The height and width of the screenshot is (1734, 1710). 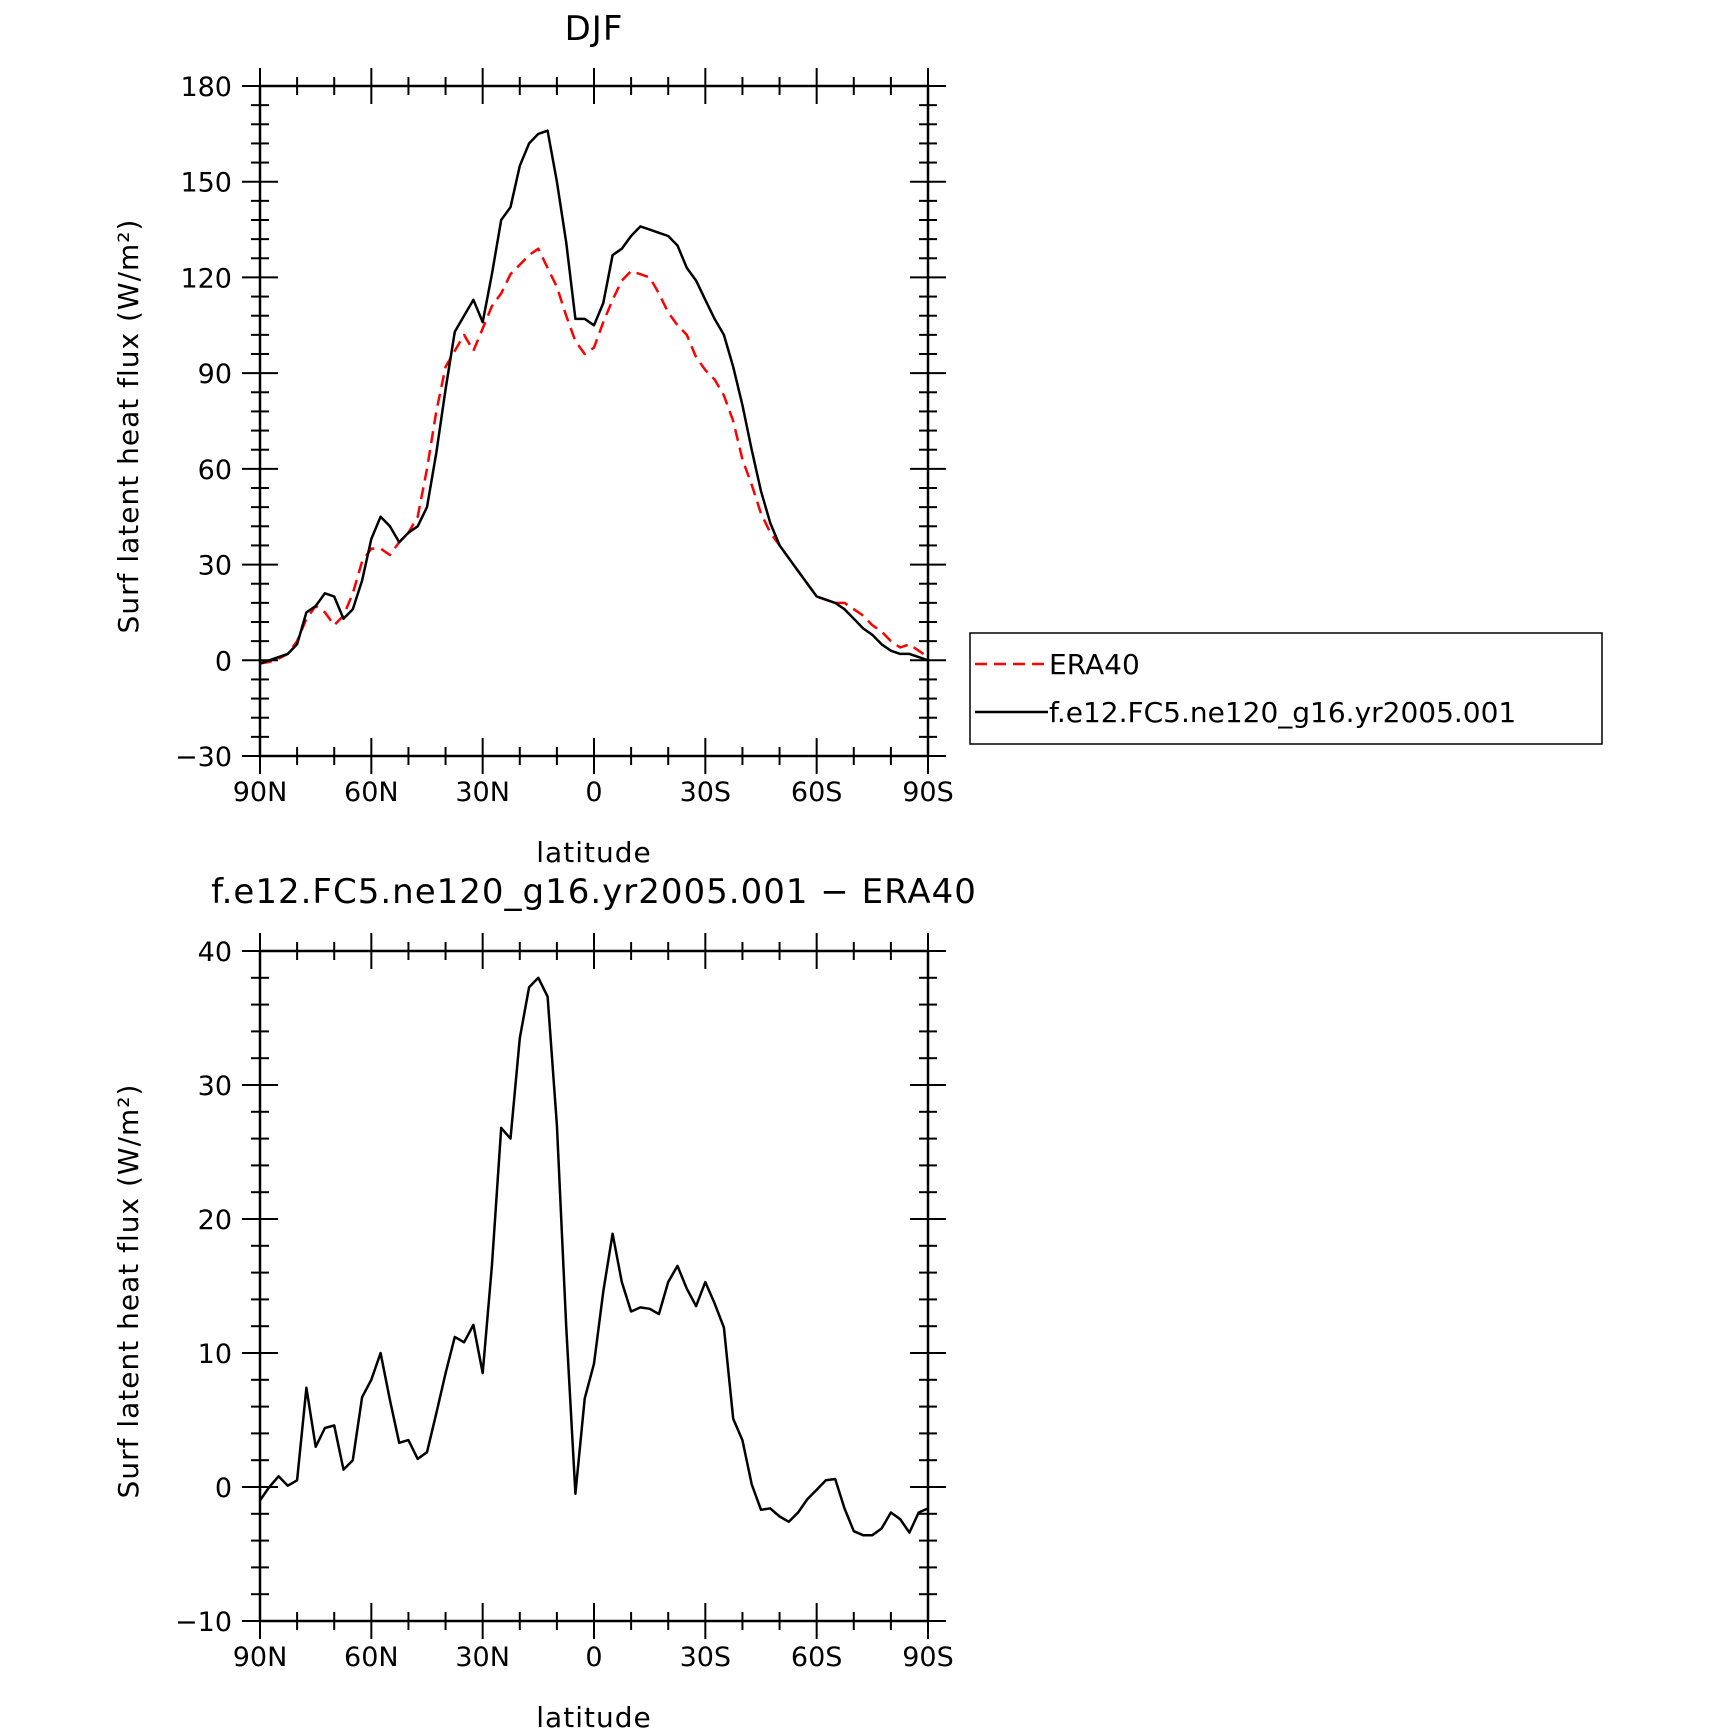 I want to click on y-tick-label: 90, so click(x=215, y=374).